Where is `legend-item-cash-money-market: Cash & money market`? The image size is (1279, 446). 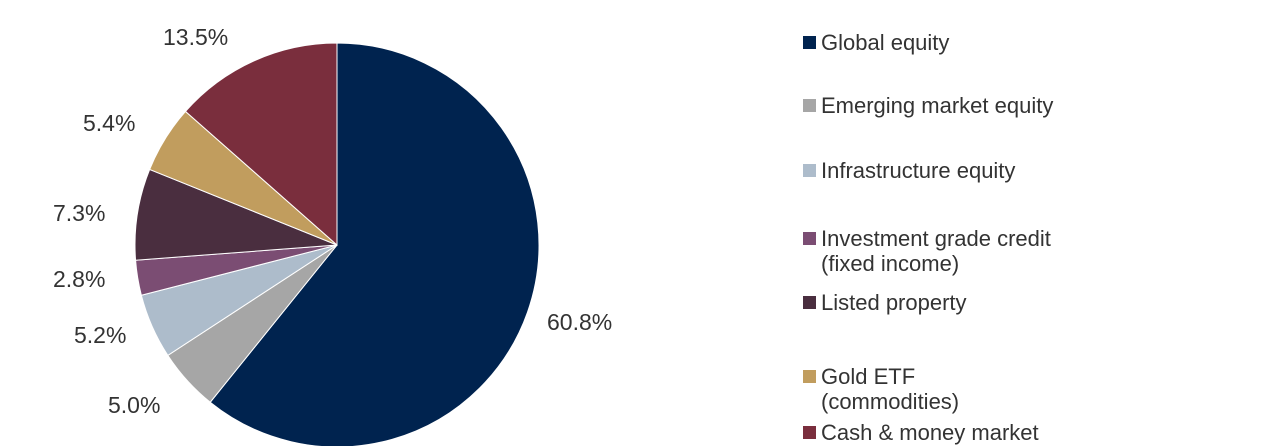
legend-item-cash-money-market: Cash & money market is located at coordinates (921, 432).